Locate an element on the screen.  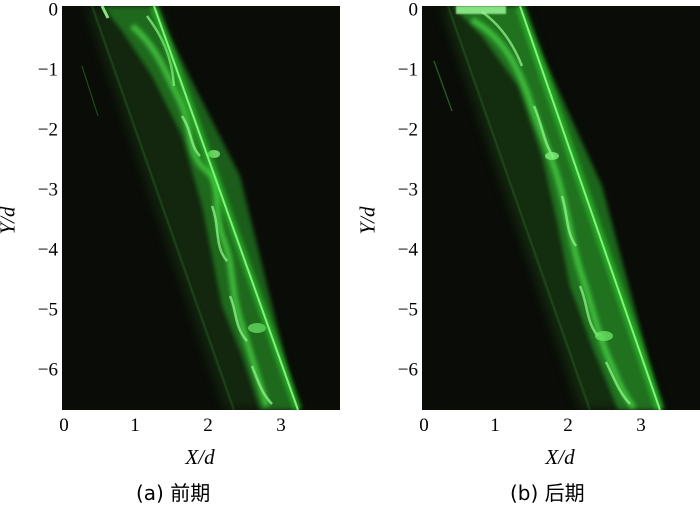
panel-caption: (a) 前期 is located at coordinates (173, 493).